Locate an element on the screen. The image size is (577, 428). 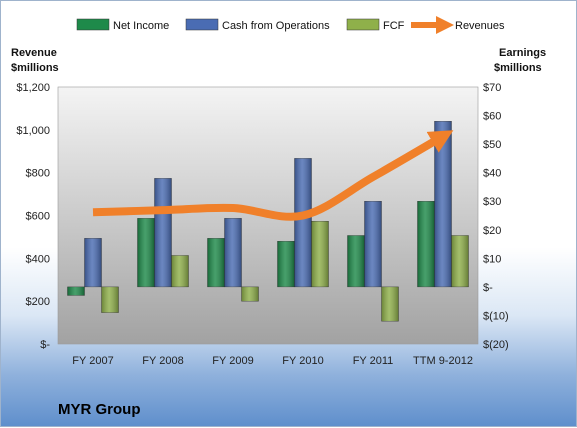
x-tick-label-5: TTM 9-2012 is located at coordinates (443, 361).